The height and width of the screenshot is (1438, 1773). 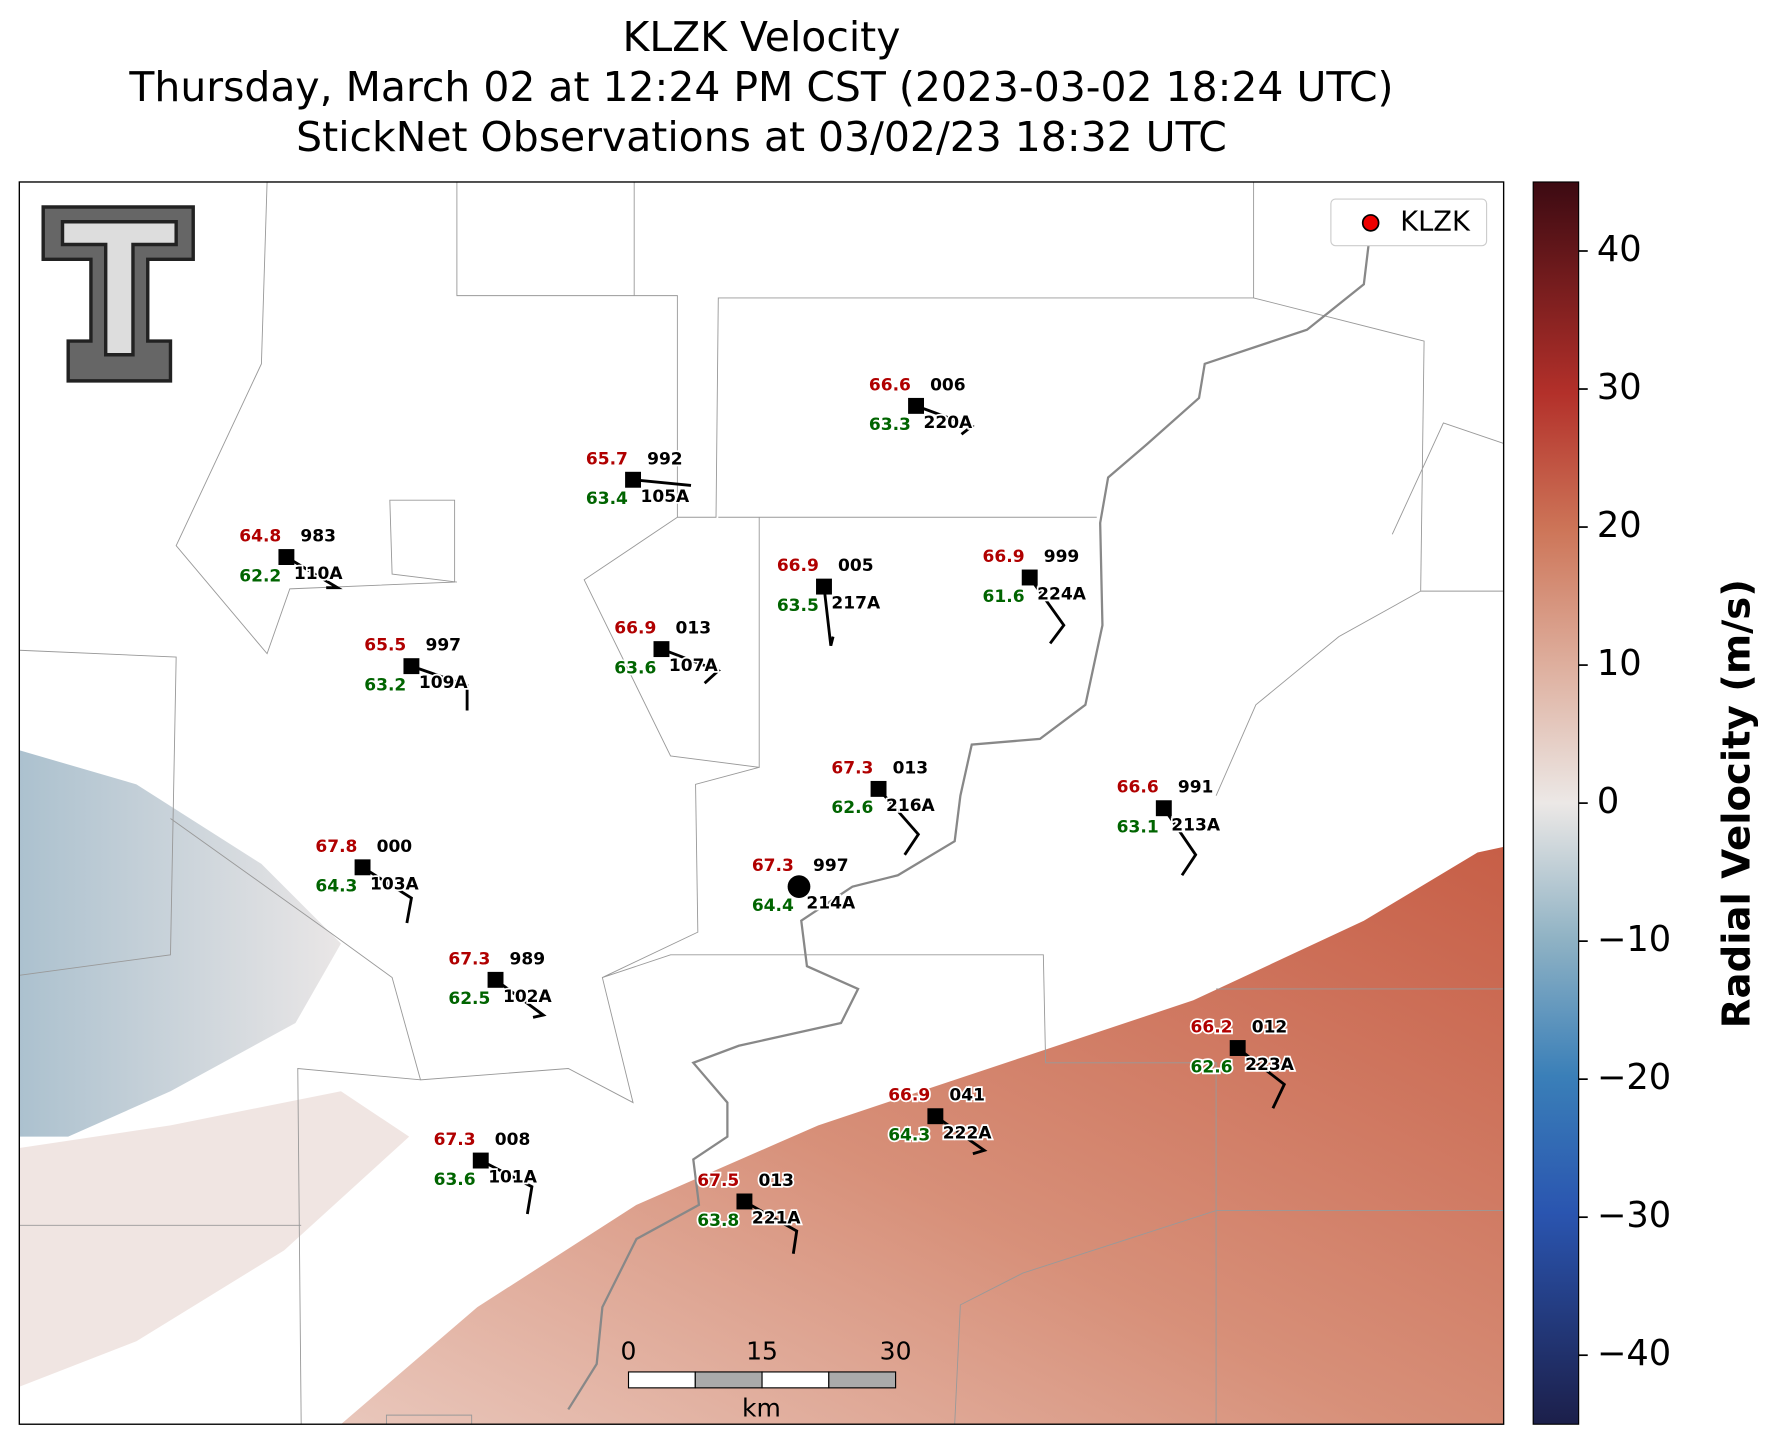 I want to click on dewpoint: 63.8, so click(x=718, y=1221).